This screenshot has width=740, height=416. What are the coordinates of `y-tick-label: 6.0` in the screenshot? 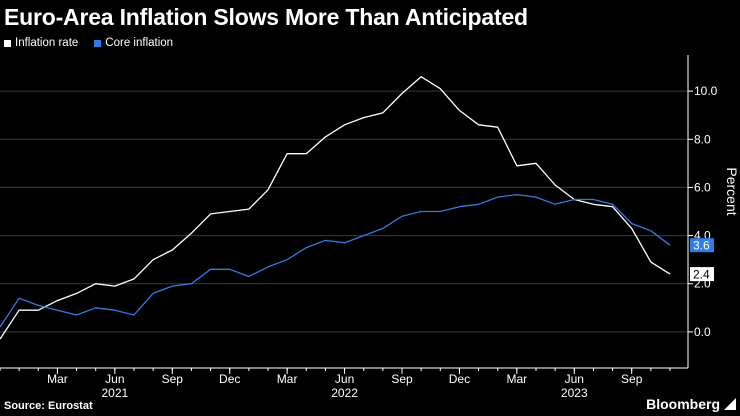 It's located at (702, 187).